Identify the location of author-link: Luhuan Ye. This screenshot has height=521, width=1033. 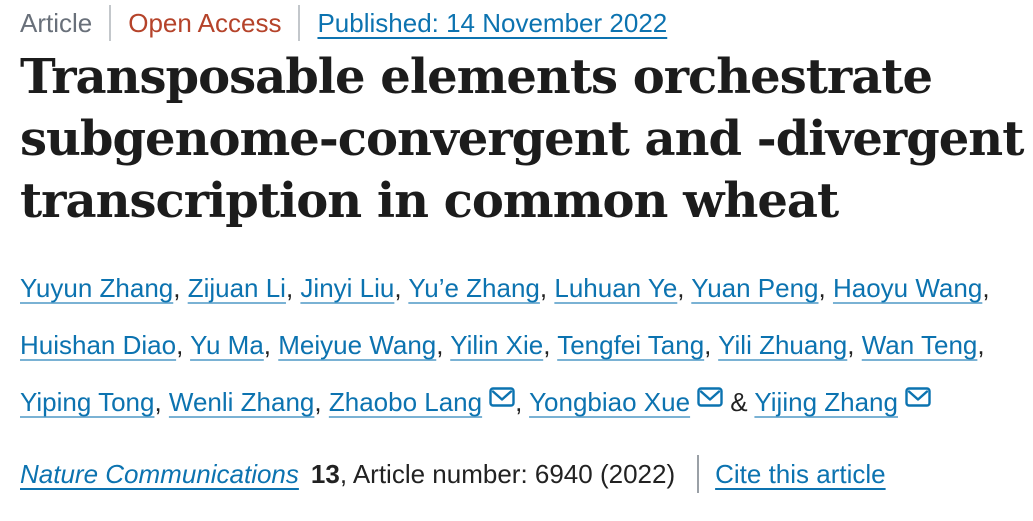
(616, 288).